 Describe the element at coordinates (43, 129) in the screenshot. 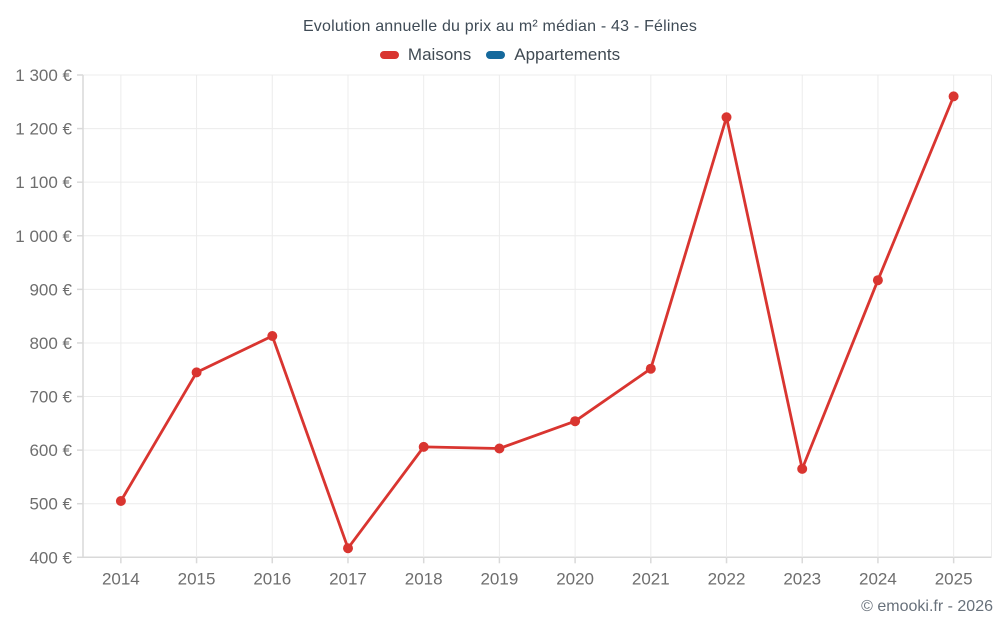

I see `y-axis-label: 1 200 €` at that location.